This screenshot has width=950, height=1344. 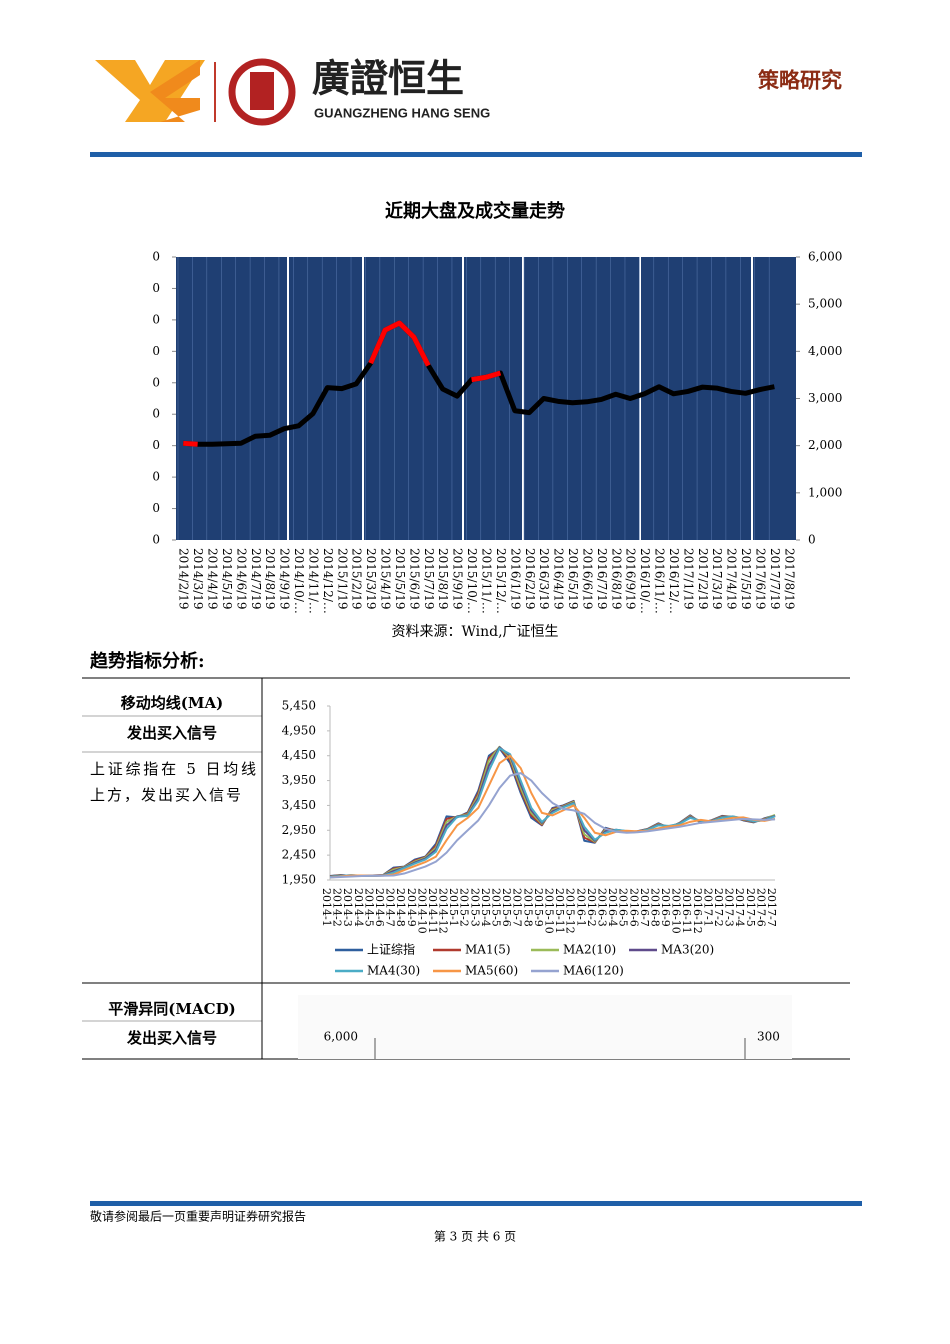 I want to click on x-tick-label: 2014-5, so click(x=368, y=907).